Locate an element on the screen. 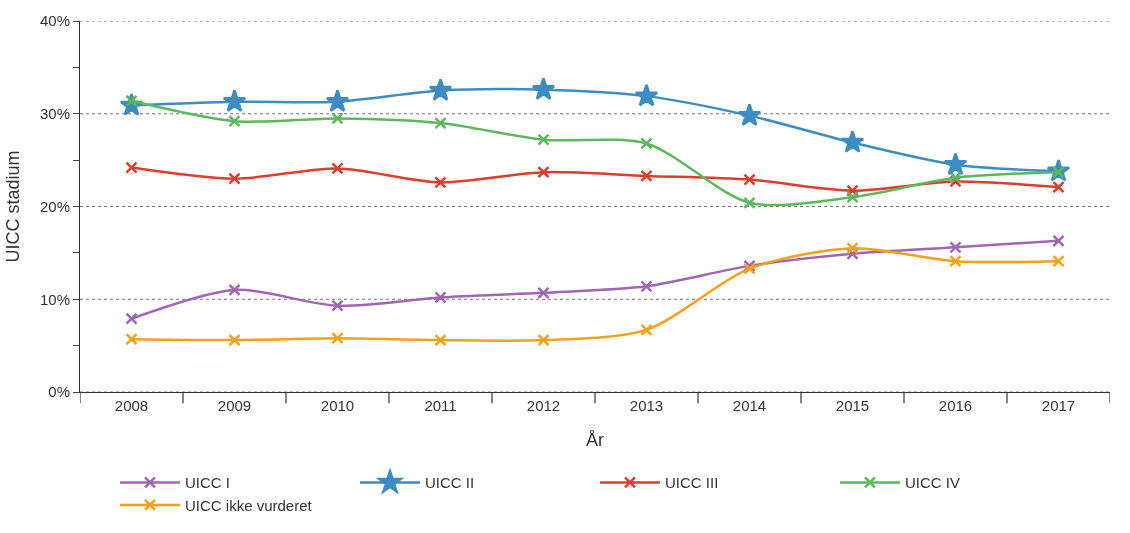 Image resolution: width=1130 pixels, height=533 pixels. x-tick-label: 2008 is located at coordinates (131, 405).